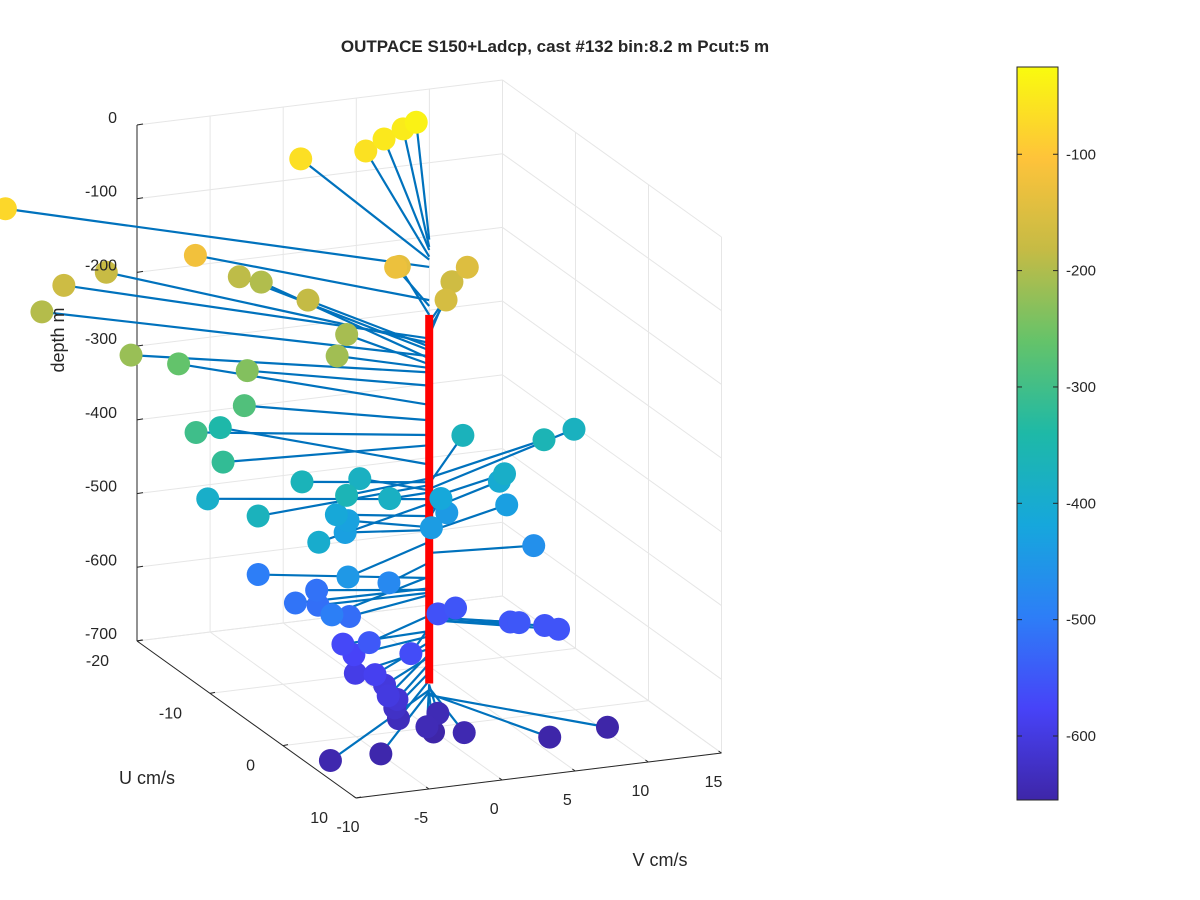 This screenshot has height=900, width=1200. I want to click on x-axis-line, so click(538, 775).